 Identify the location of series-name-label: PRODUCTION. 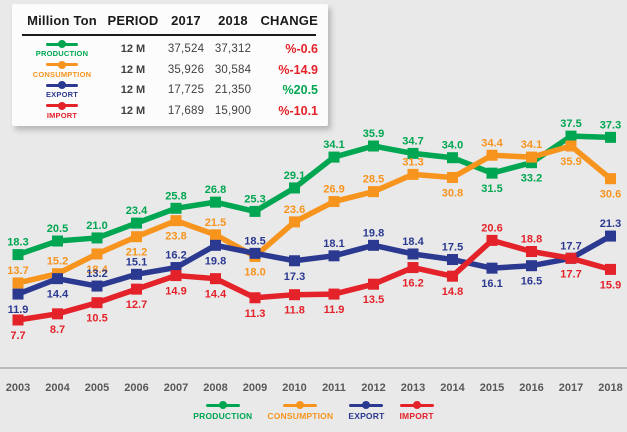
(62, 54).